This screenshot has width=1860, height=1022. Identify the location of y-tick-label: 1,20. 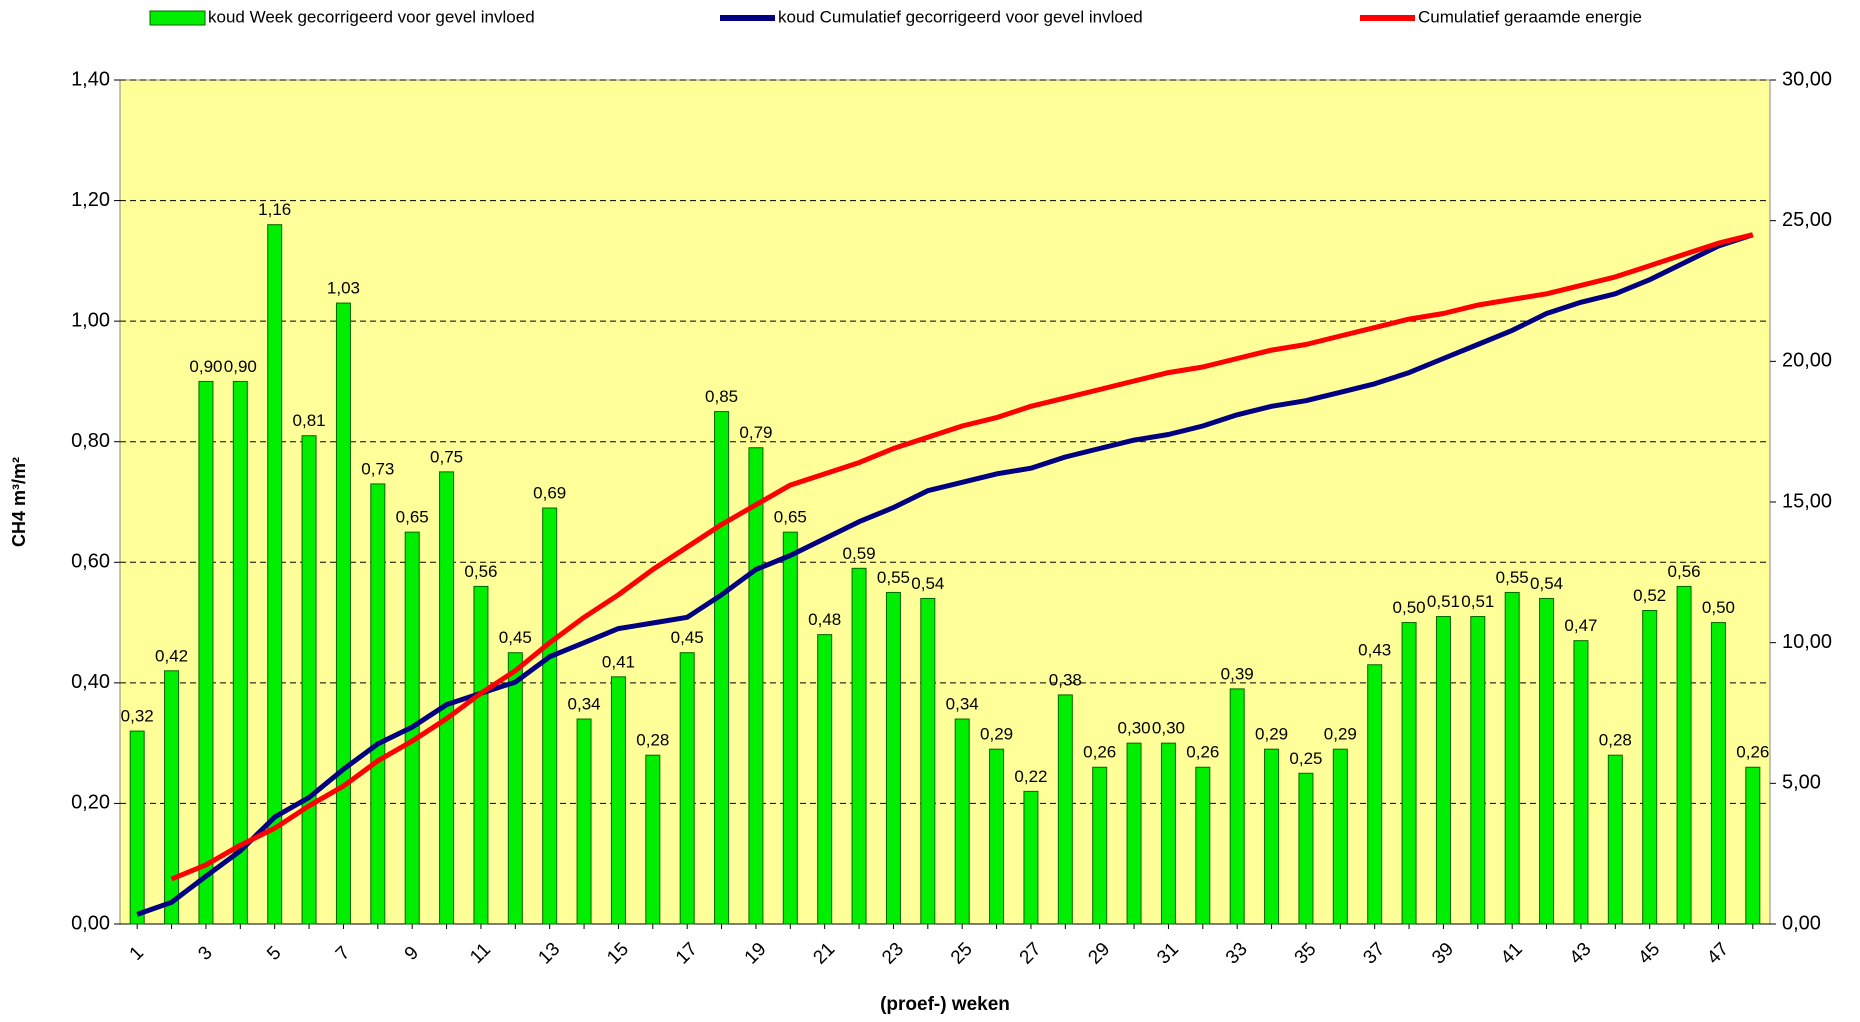
(90, 200).